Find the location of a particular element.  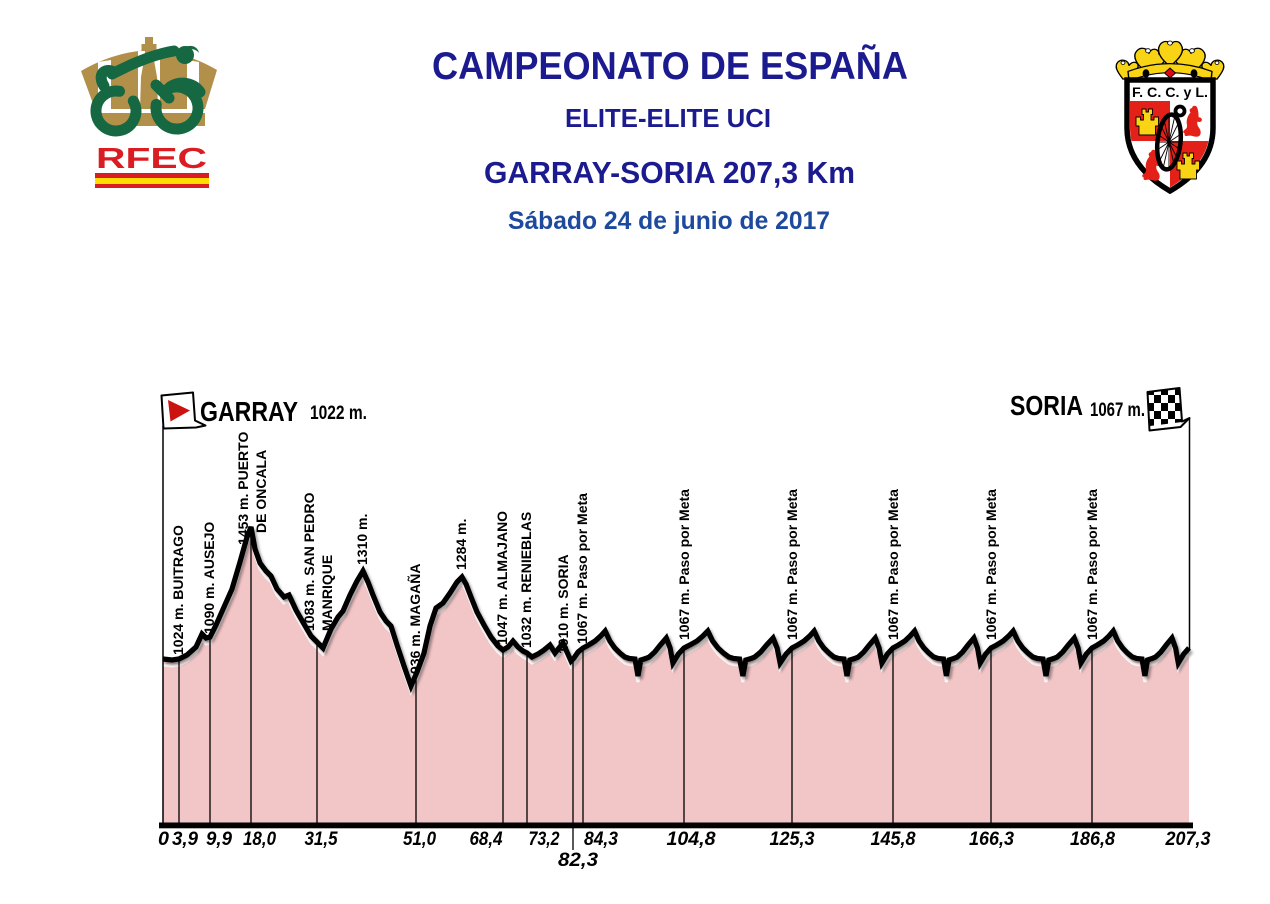

svg-text: 1083 m. SAN PEDRO is located at coordinates (309, 561).